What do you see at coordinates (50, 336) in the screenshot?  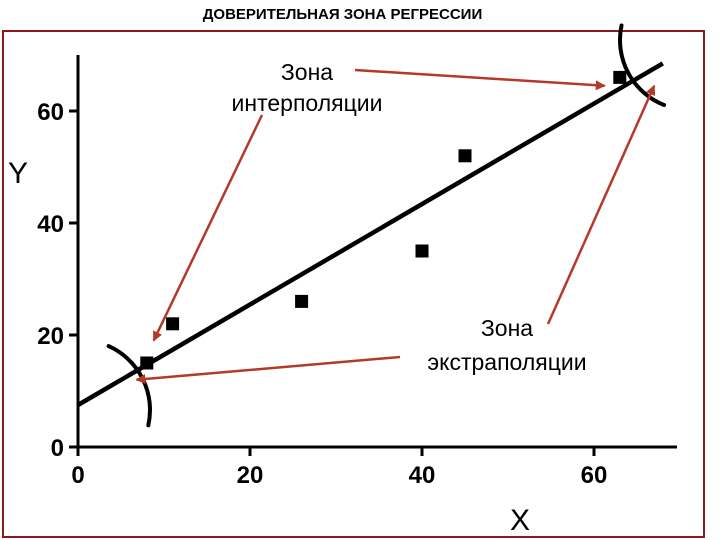 I see `y-tick-label-20: 20` at bounding box center [50, 336].